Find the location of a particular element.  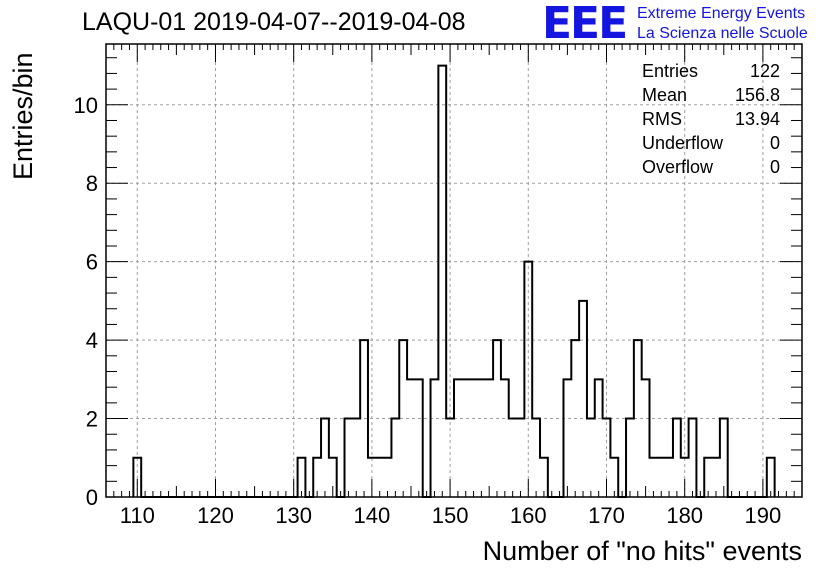

y-tick-label: 0 is located at coordinates (92, 497).